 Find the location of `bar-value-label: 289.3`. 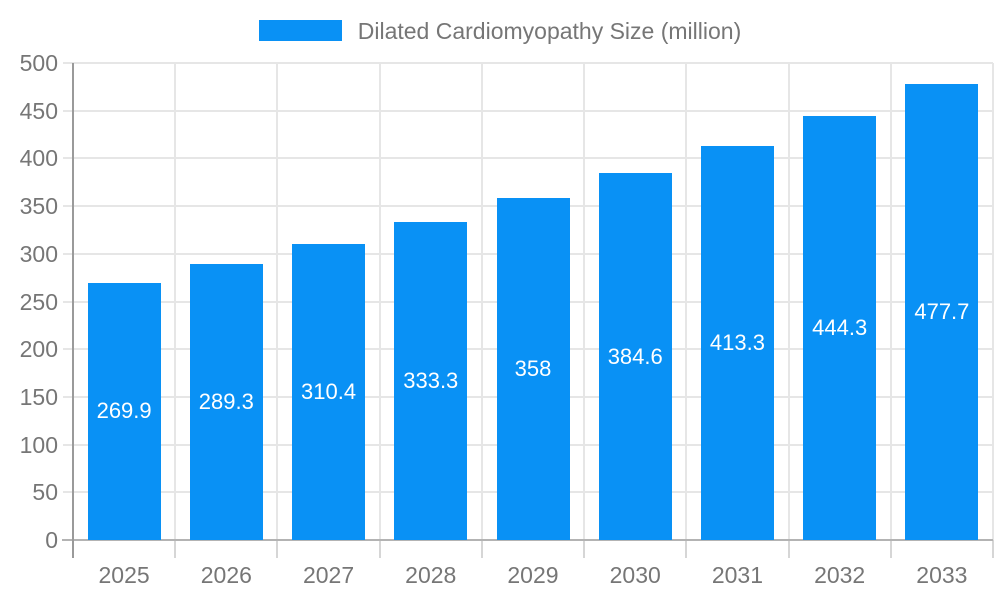

bar-value-label: 289.3 is located at coordinates (226, 401).